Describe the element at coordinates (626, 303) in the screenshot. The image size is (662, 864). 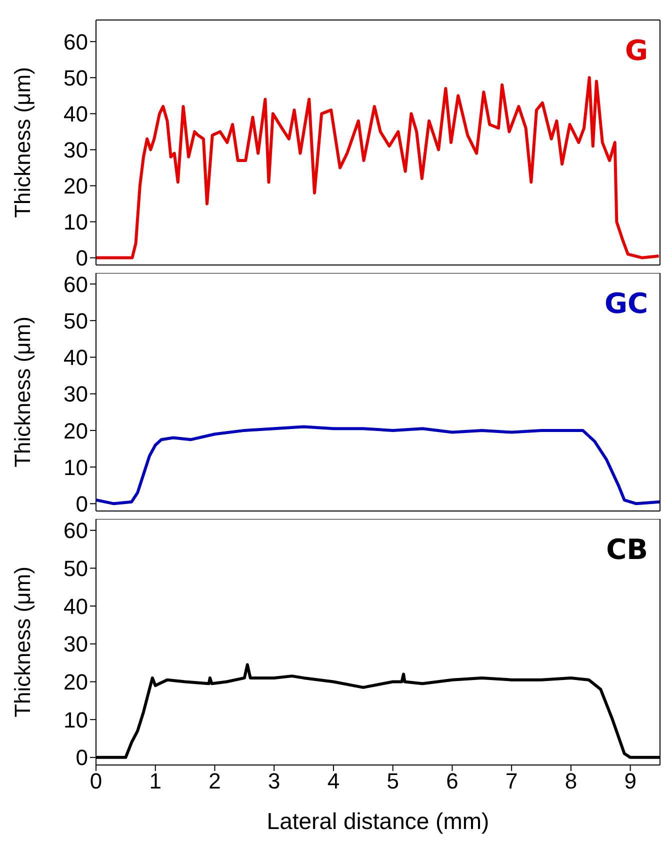
I see `text: GC` at that location.